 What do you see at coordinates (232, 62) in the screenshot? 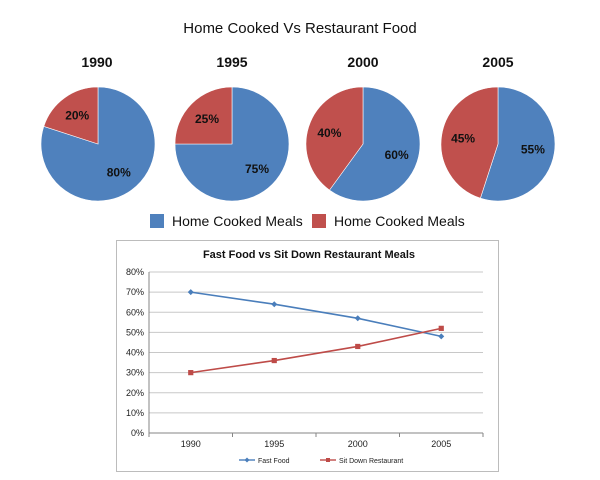
I see `pie-1995-title: 1995` at bounding box center [232, 62].